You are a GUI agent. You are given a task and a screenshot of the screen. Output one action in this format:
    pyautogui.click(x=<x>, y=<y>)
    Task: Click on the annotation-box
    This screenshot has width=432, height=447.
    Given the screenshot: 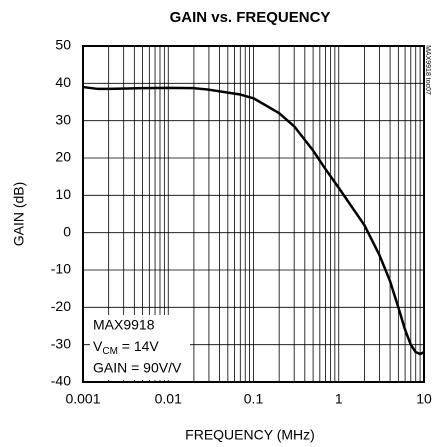 What is the action you would take?
    pyautogui.click(x=140, y=347)
    